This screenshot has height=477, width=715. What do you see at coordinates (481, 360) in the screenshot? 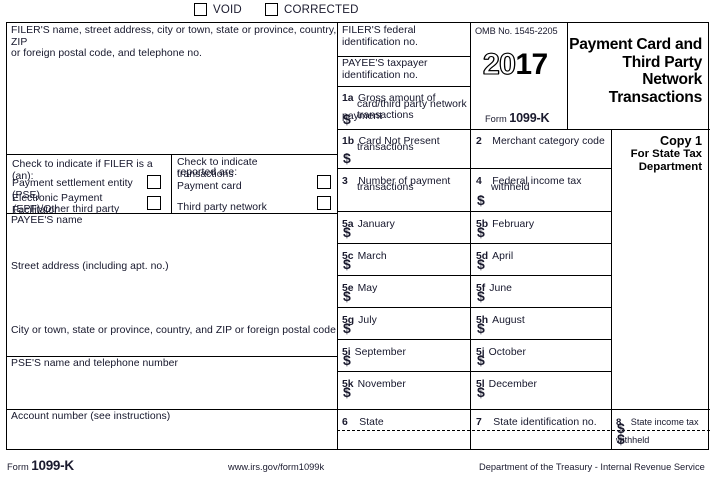
I see `box-5j-currency: $` at bounding box center [481, 360].